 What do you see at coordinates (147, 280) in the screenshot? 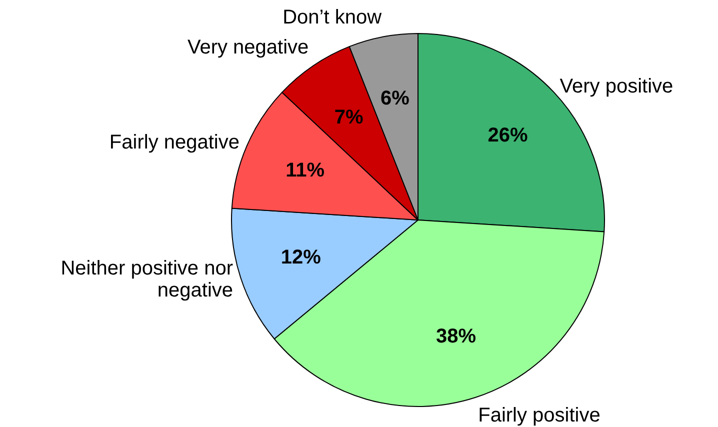
I see `slice-label: Neither positive nor negative` at bounding box center [147, 280].